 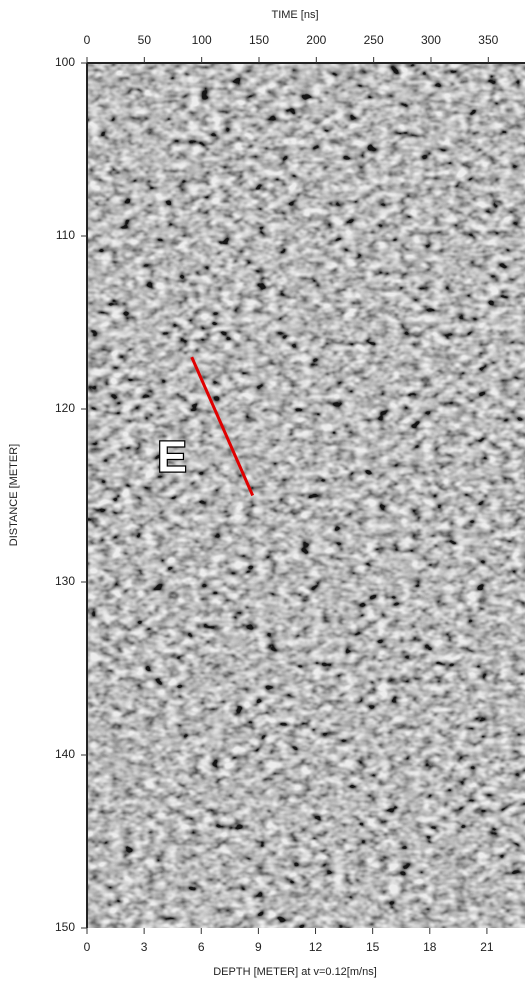 I want to click on x2-tick-label: 0, so click(x=87, y=40).